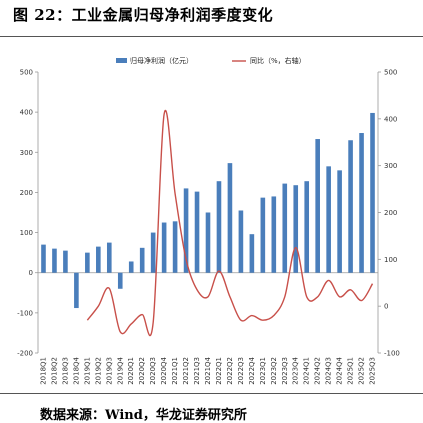 This screenshot has height=423, width=423. I want to click on x-tick-label: 2018Q3, so click(65, 371).